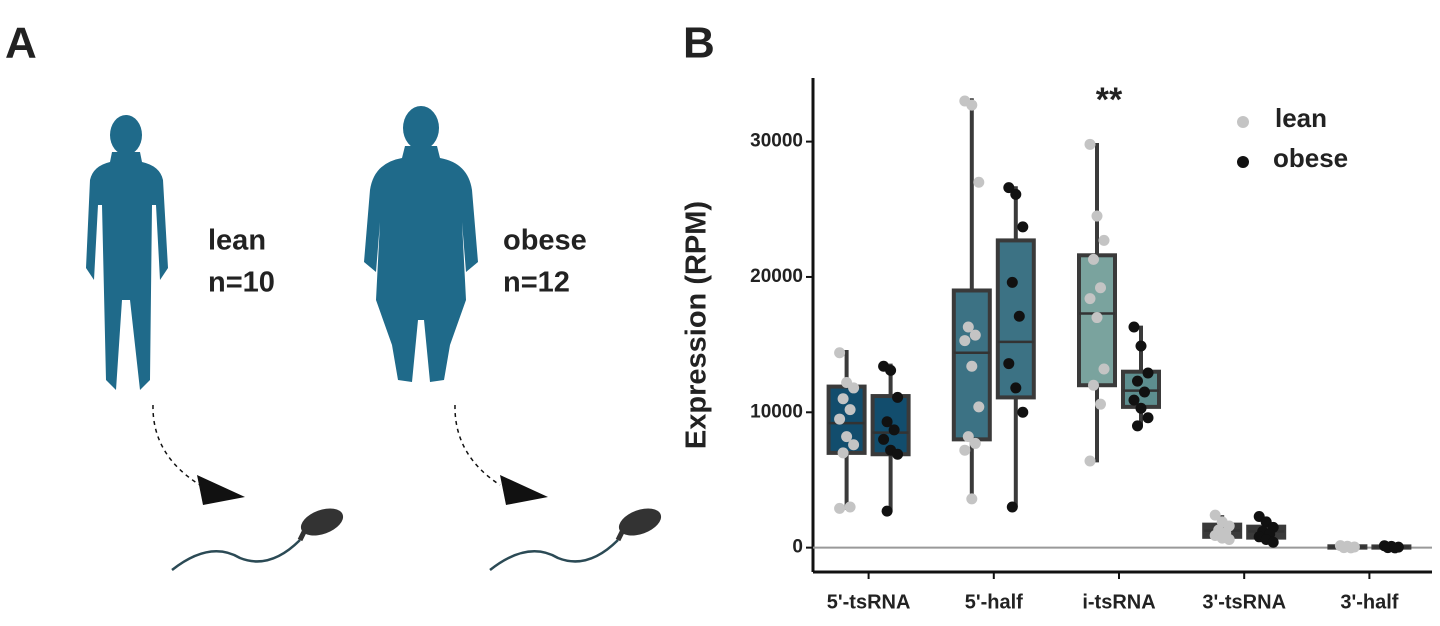 This screenshot has width=1440, height=626. What do you see at coordinates (536, 283) in the screenshot?
I see `group-n: n=12` at bounding box center [536, 283].